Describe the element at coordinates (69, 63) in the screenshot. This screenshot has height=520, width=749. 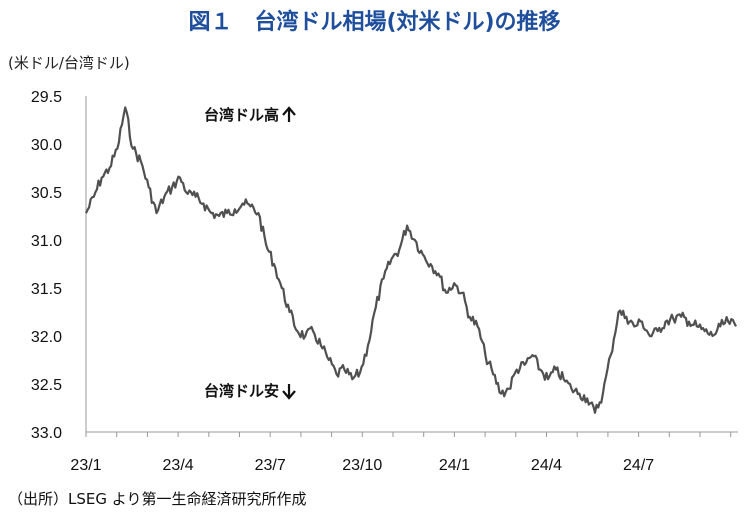
I see `y-axis-unit-label: (米ドル/台湾ドル)` at that location.